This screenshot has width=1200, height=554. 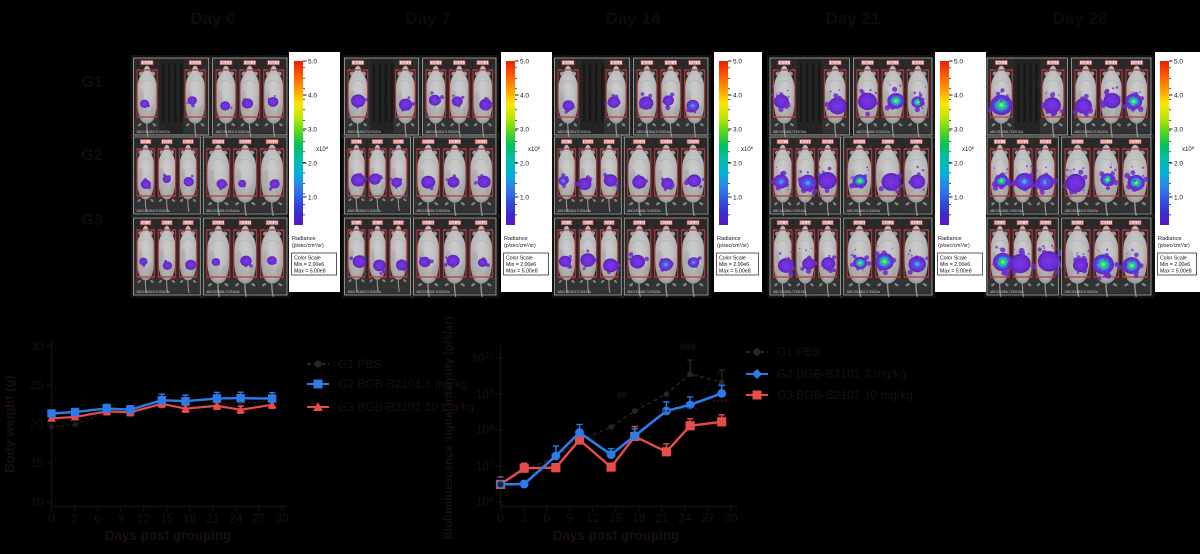 I want to click on svg-text: 24, so click(x=685, y=518).